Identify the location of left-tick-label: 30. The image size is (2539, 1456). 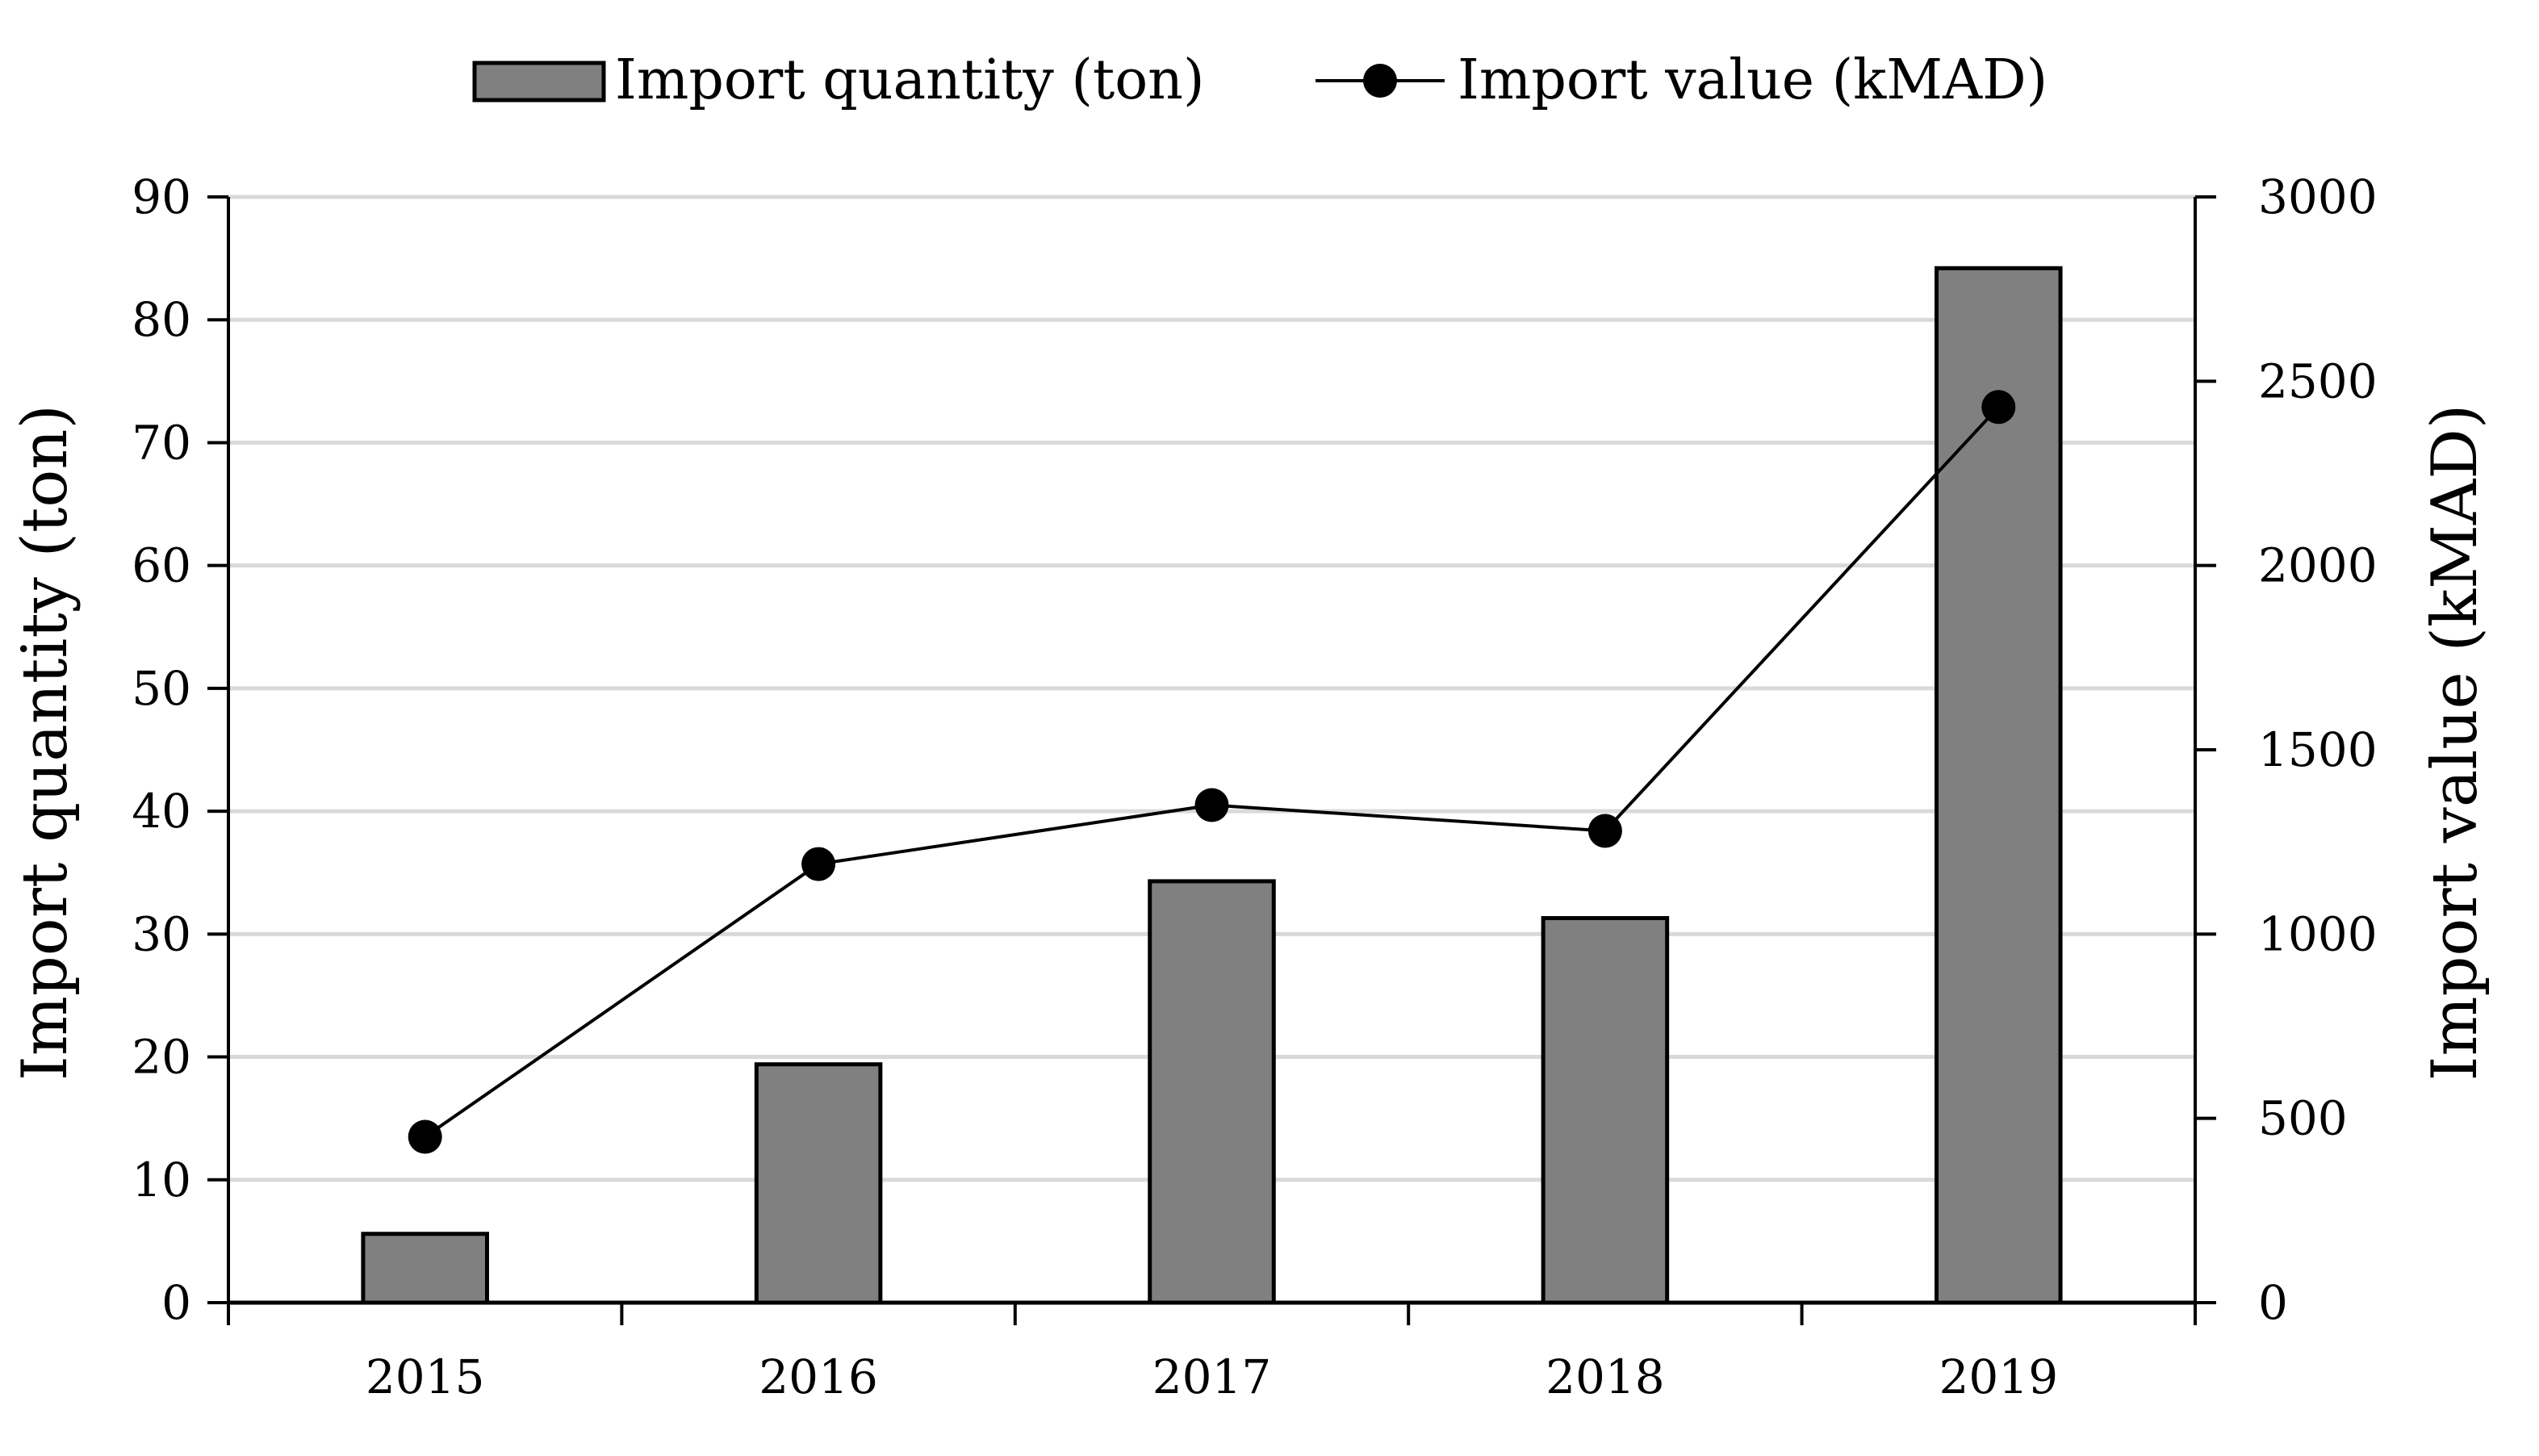
(161, 934).